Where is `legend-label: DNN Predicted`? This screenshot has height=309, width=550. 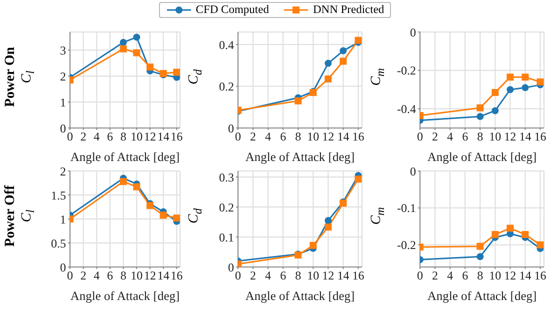 legend-label: DNN Predicted is located at coordinates (348, 10).